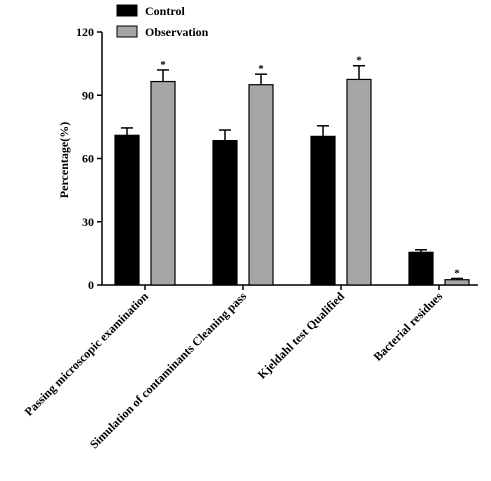 Image resolution: width=491 pixels, height=481 pixels. What do you see at coordinates (91, 285) in the screenshot?
I see `y-tick-label: 0` at bounding box center [91, 285].